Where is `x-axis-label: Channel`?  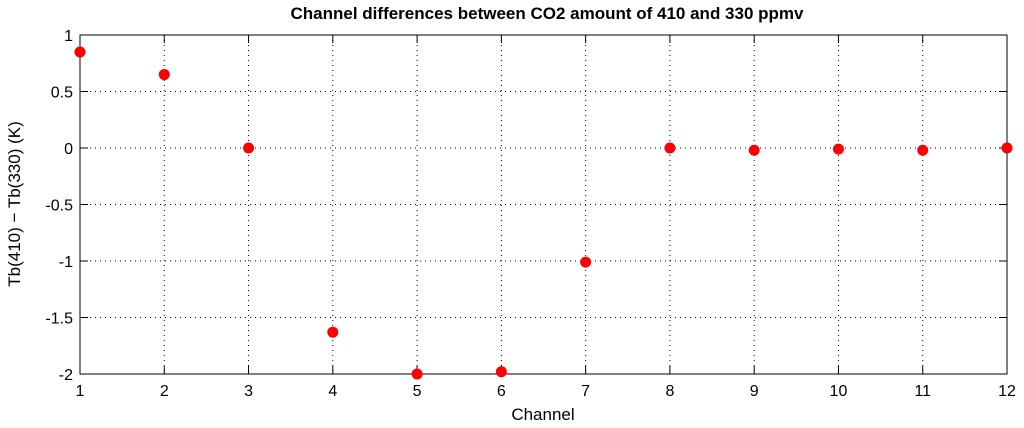 x-axis-label: Channel is located at coordinates (542, 414).